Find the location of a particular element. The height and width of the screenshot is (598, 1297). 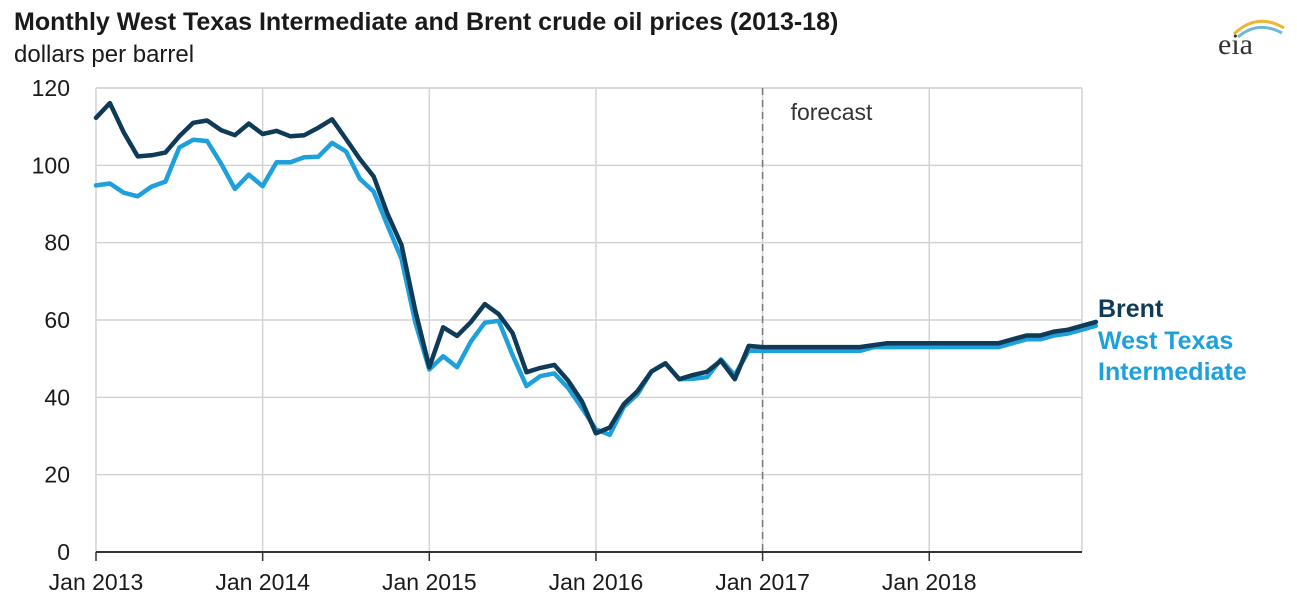

x-tick-label: Jan 2018 is located at coordinates (929, 582).